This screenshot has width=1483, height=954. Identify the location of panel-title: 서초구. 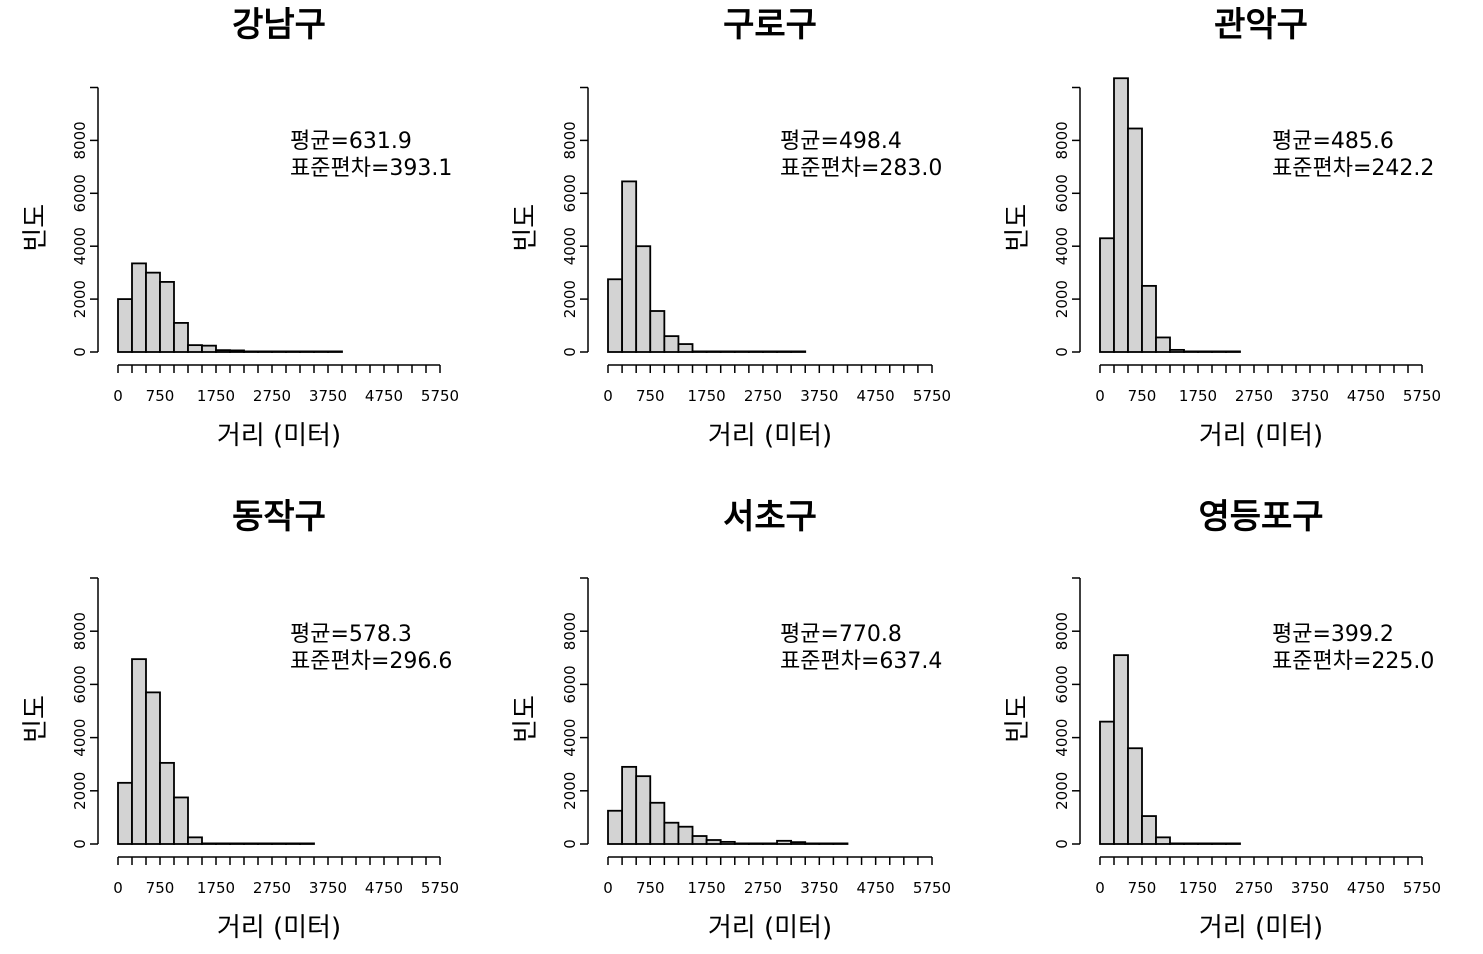
(770, 517).